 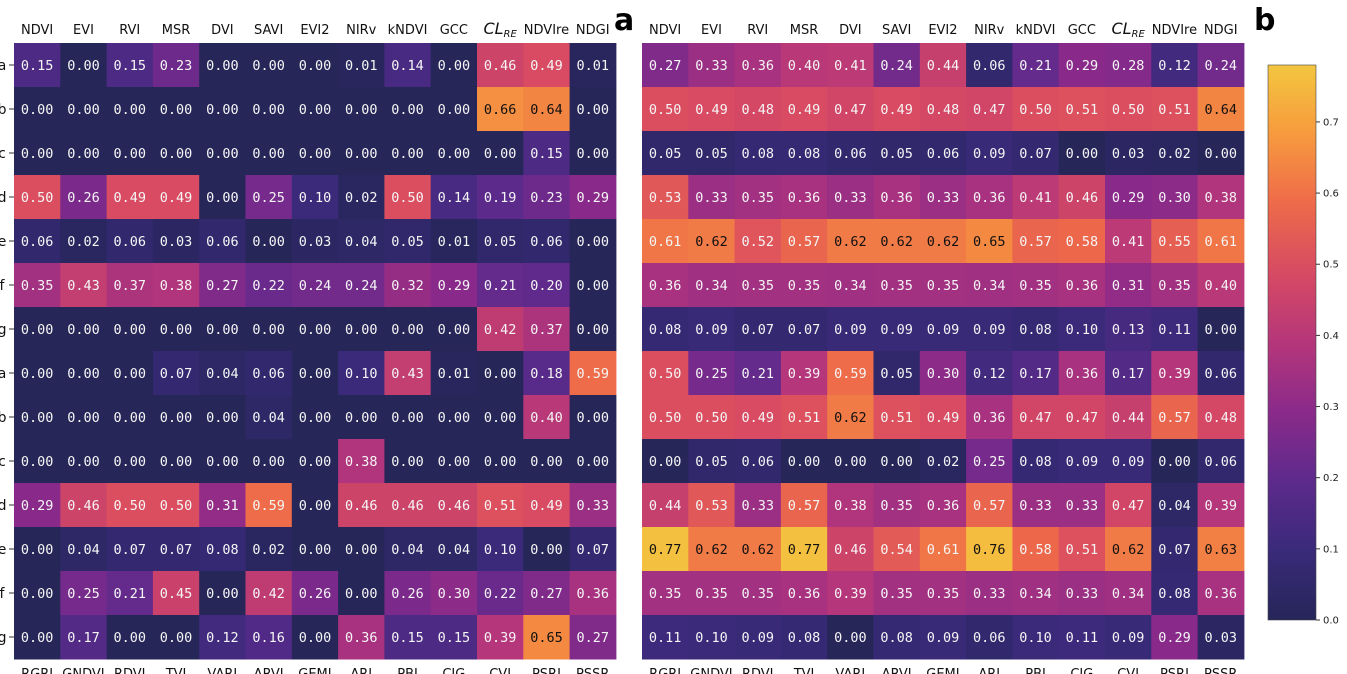 What do you see at coordinates (1331, 478) in the screenshot?
I see `colorbar-tick-label: 0.2` at bounding box center [1331, 478].